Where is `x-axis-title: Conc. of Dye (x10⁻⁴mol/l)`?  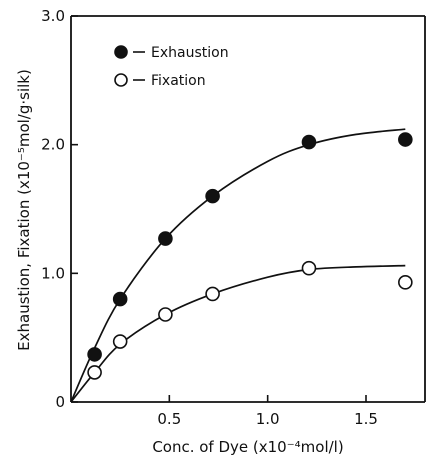 x-axis-title: Conc. of Dye (x10⁻⁴mol/l) is located at coordinates (247, 447).